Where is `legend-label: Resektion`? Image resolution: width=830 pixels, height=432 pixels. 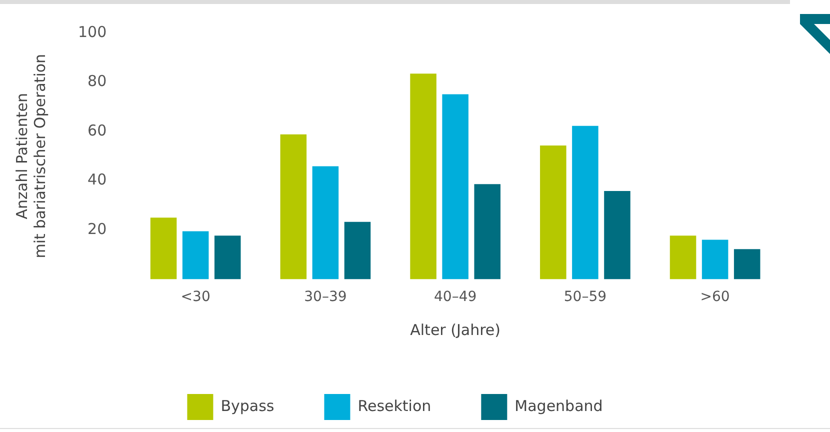
legend-label: Resektion is located at coordinates (395, 405).